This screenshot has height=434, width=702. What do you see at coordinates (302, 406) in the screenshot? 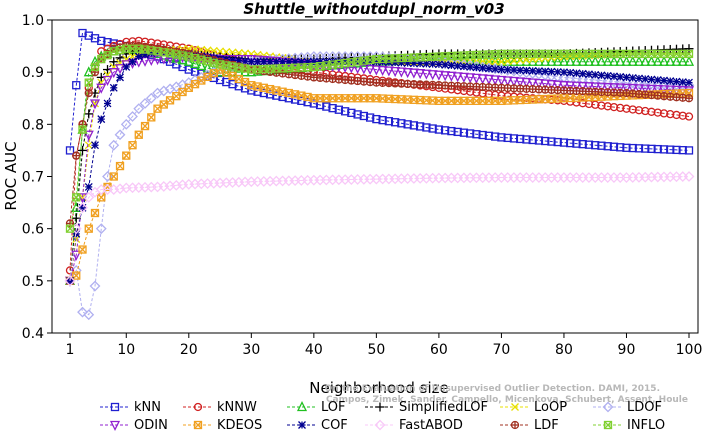
I see `legend-marker-lof` at bounding box center [302, 406].